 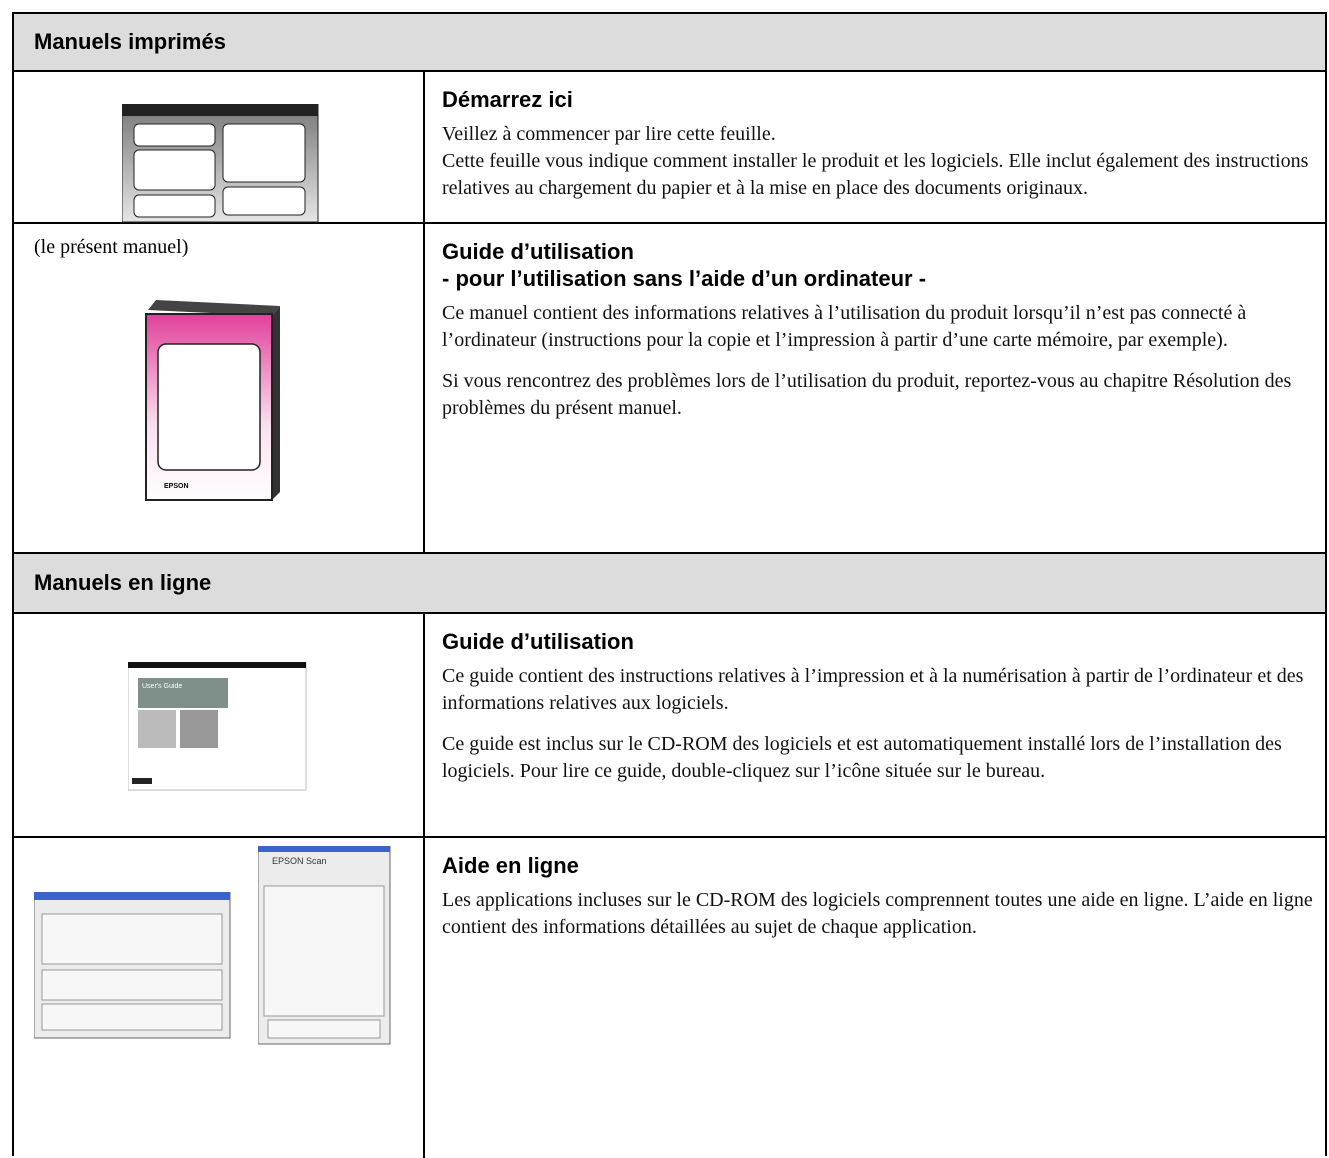 I want to click on section-header: Manuels en ligne, so click(x=669, y=584).